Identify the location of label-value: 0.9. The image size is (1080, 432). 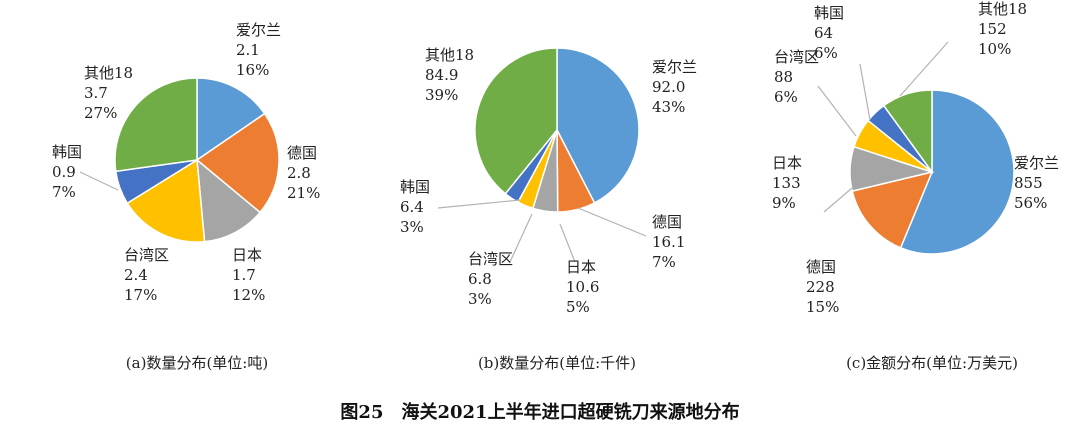
(64, 172).